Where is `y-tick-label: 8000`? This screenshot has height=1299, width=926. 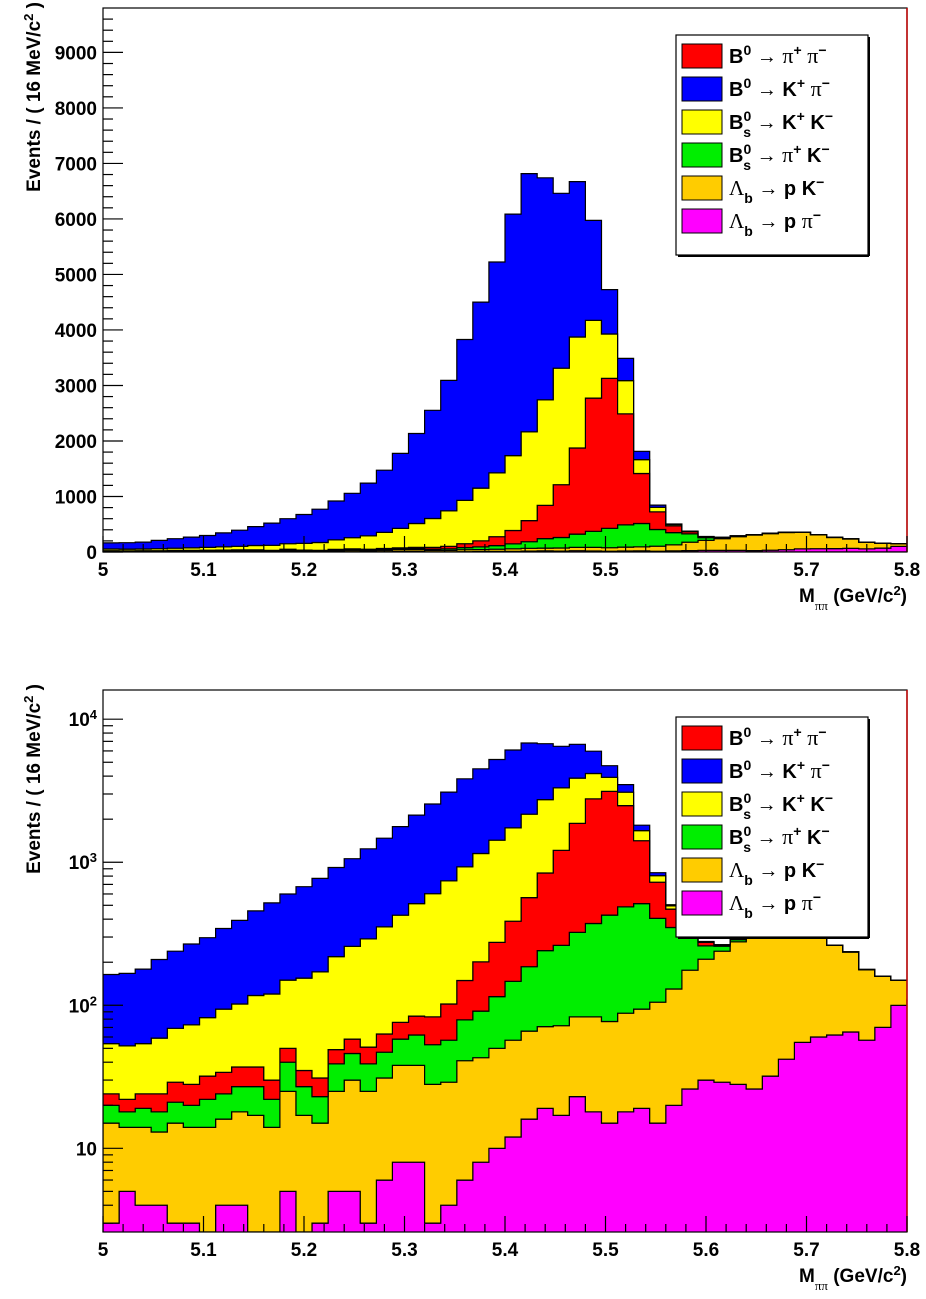 y-tick-label: 8000 is located at coordinates (76, 109).